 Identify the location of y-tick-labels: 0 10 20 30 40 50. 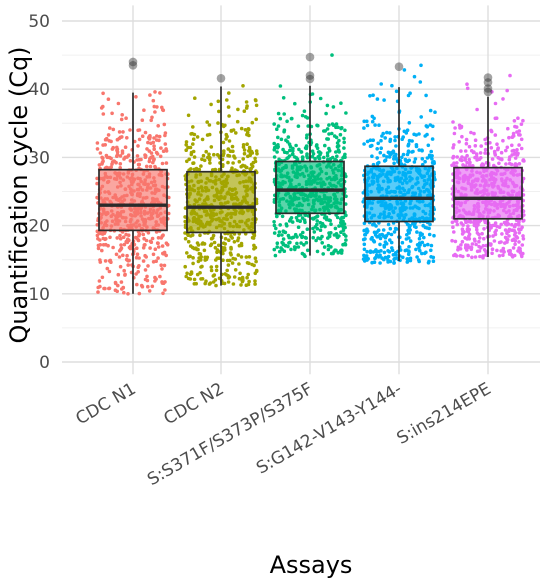
(39, 192).